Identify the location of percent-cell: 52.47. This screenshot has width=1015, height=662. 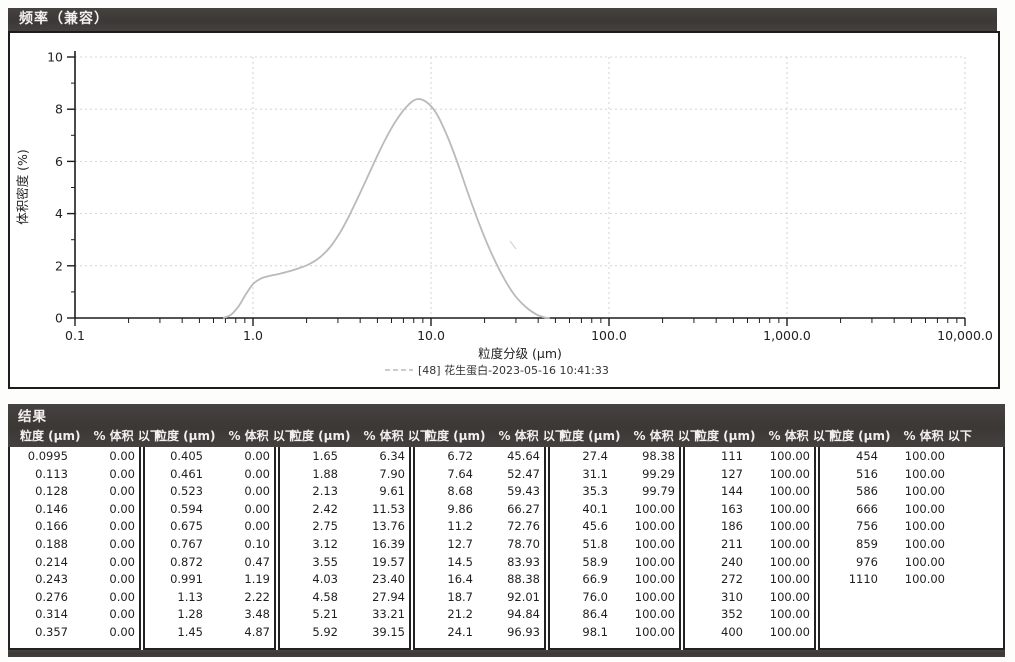
(523, 473).